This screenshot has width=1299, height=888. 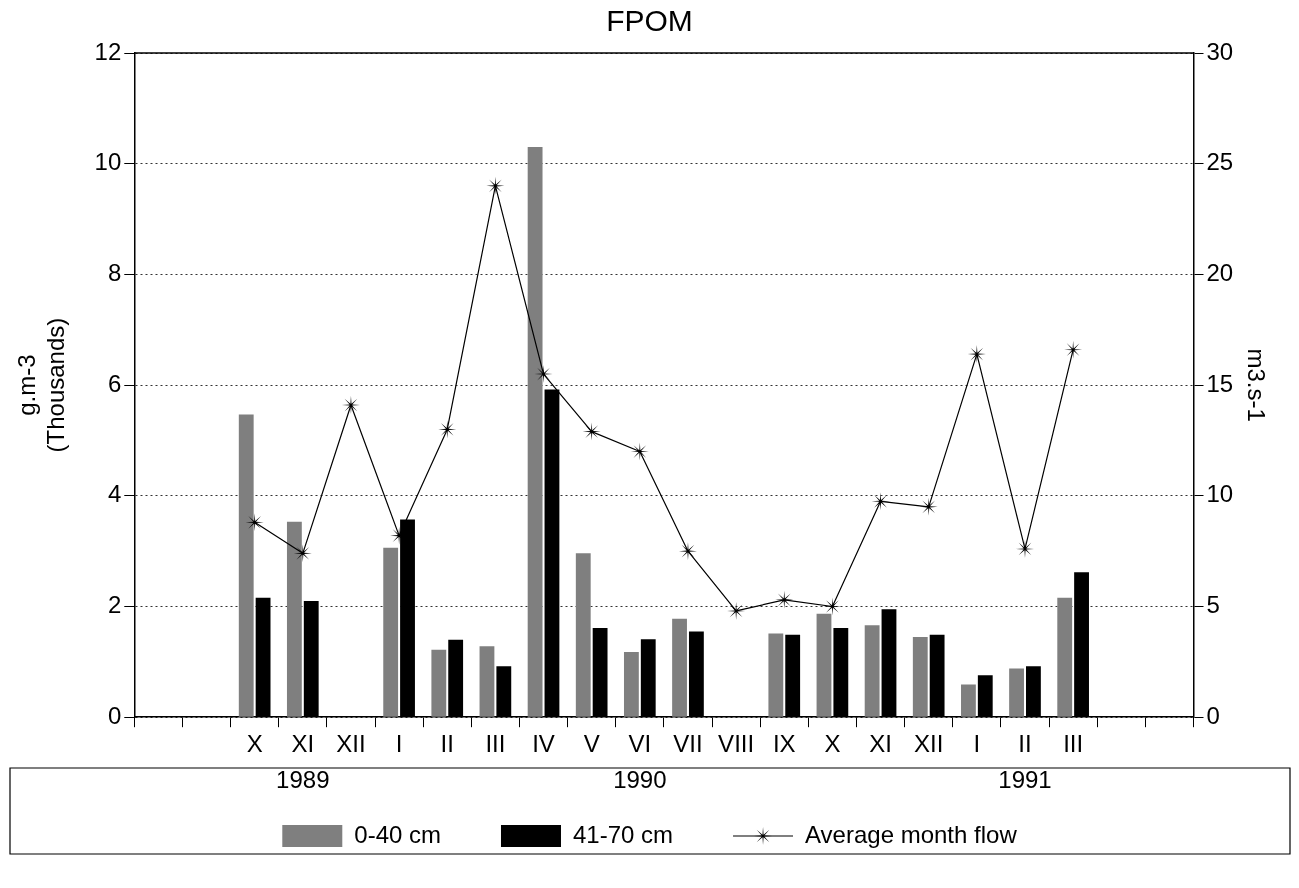 I want to click on legend-label: 41-70 cm, so click(x=623, y=834).